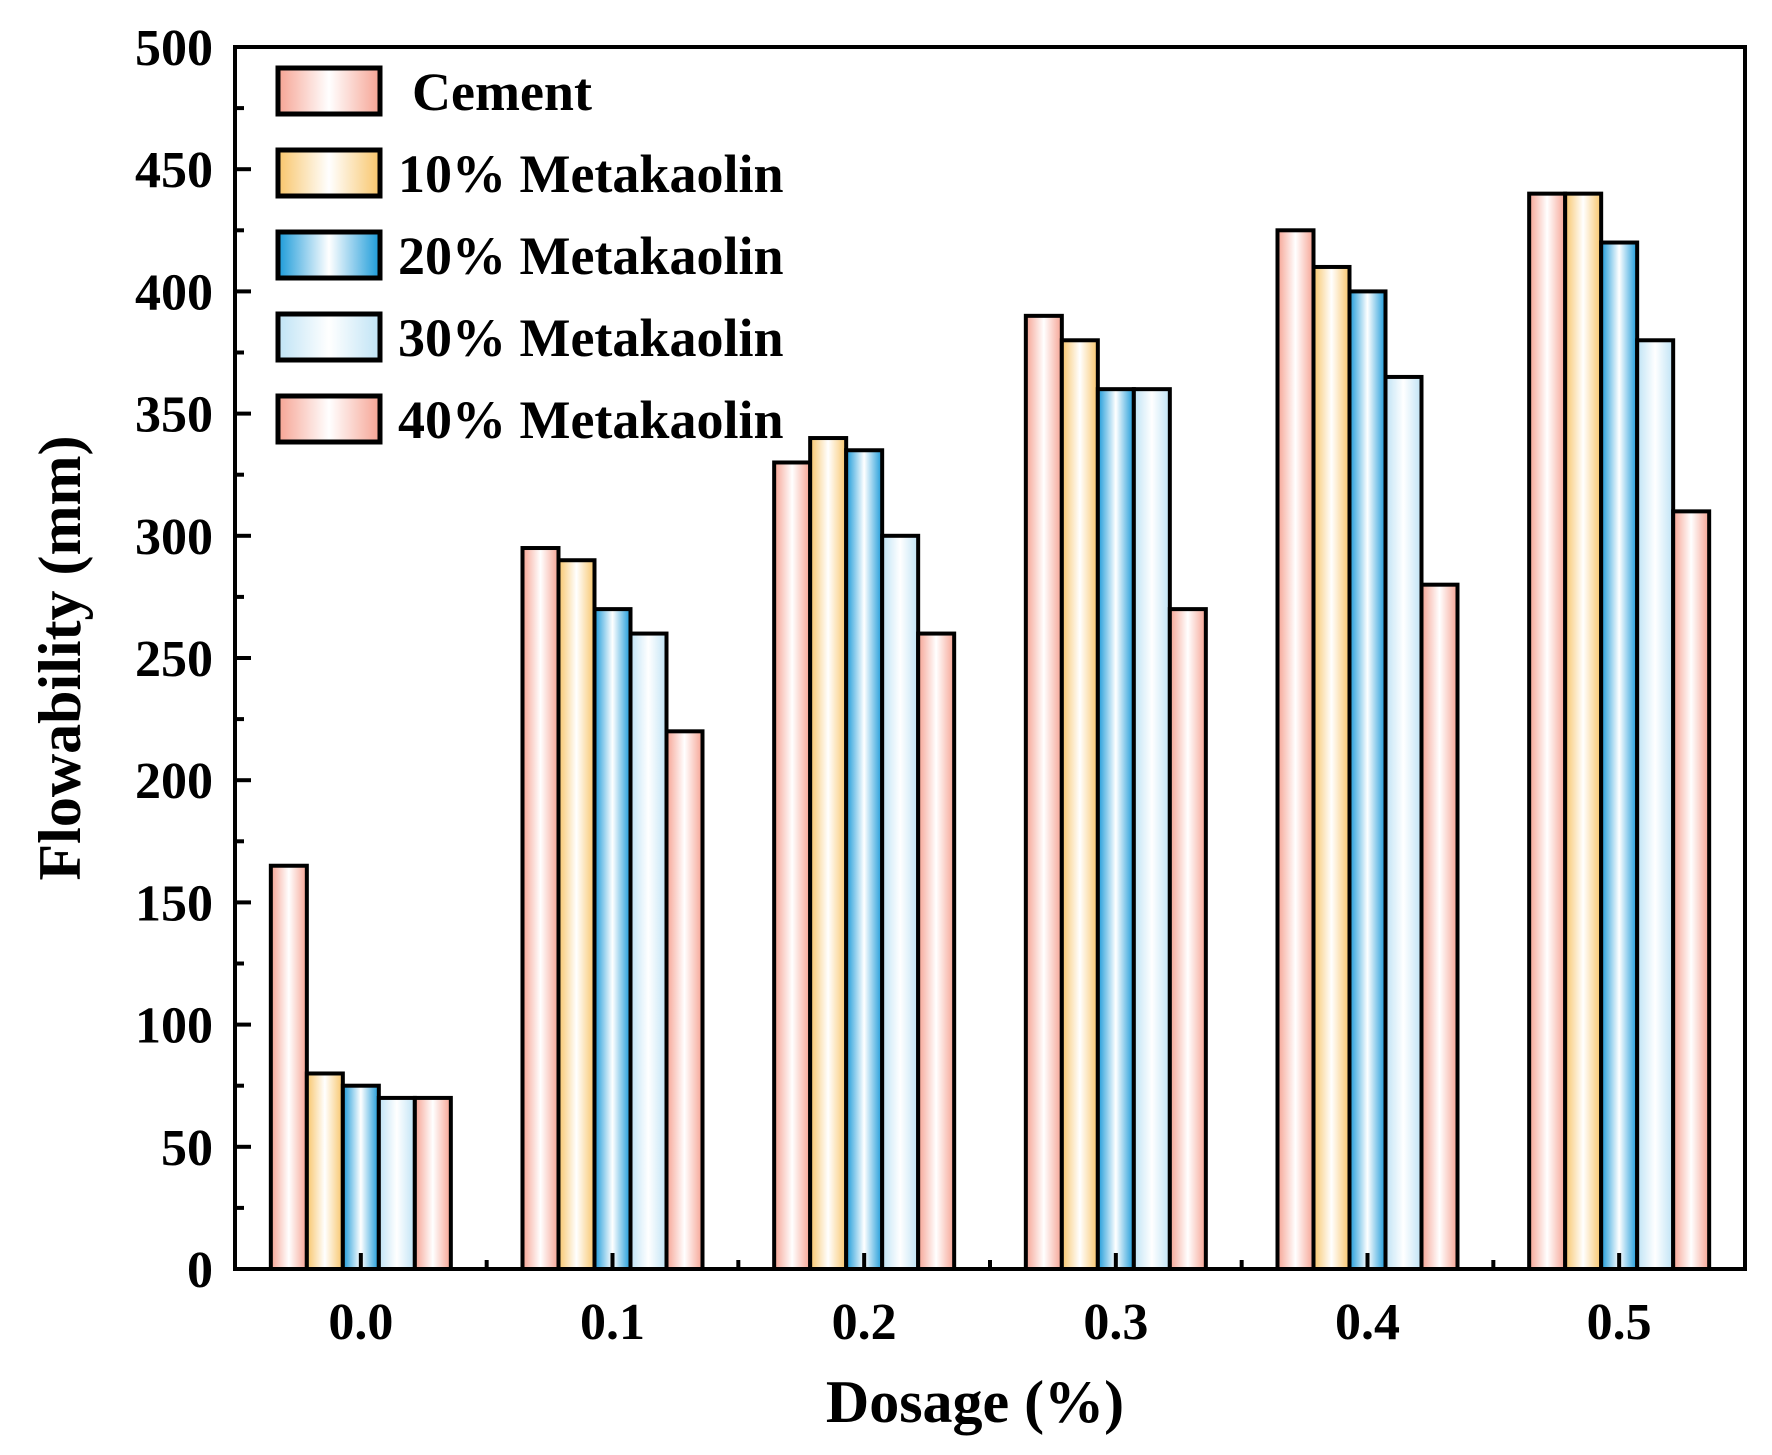 The height and width of the screenshot is (1455, 1772). Describe the element at coordinates (1691, 890) in the screenshot. I see `bar-40-metakaolin-0.5` at that location.